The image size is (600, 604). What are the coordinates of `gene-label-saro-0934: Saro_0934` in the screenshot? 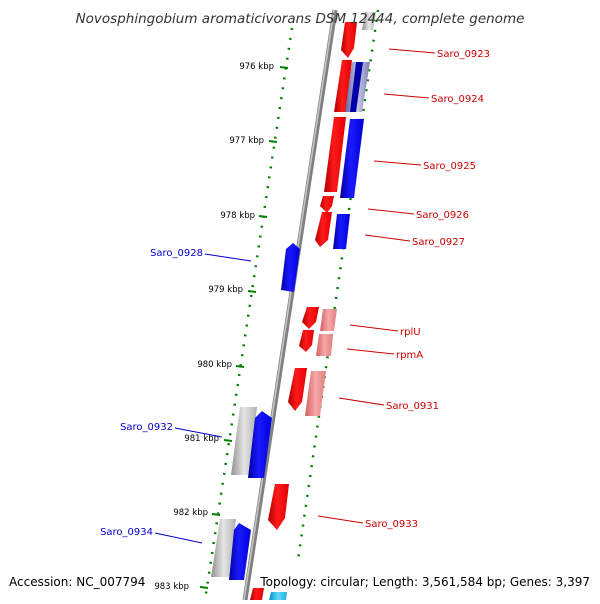 It's located at (126, 532).